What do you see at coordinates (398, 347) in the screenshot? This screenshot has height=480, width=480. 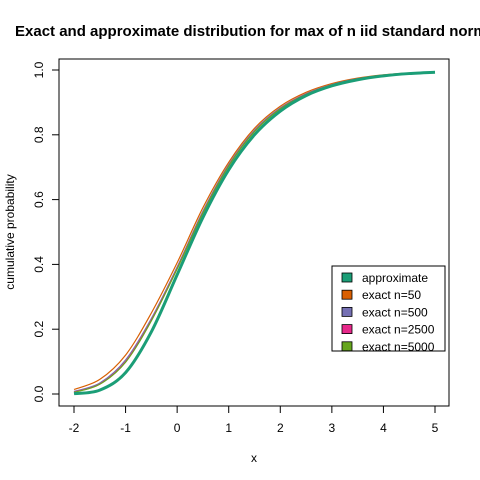 I see `legend-label: exact n=5000` at bounding box center [398, 347].